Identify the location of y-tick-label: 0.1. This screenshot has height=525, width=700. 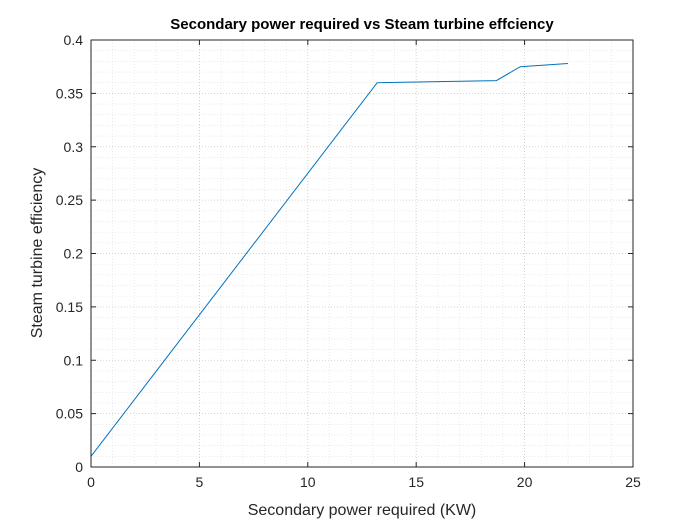
(74, 360).